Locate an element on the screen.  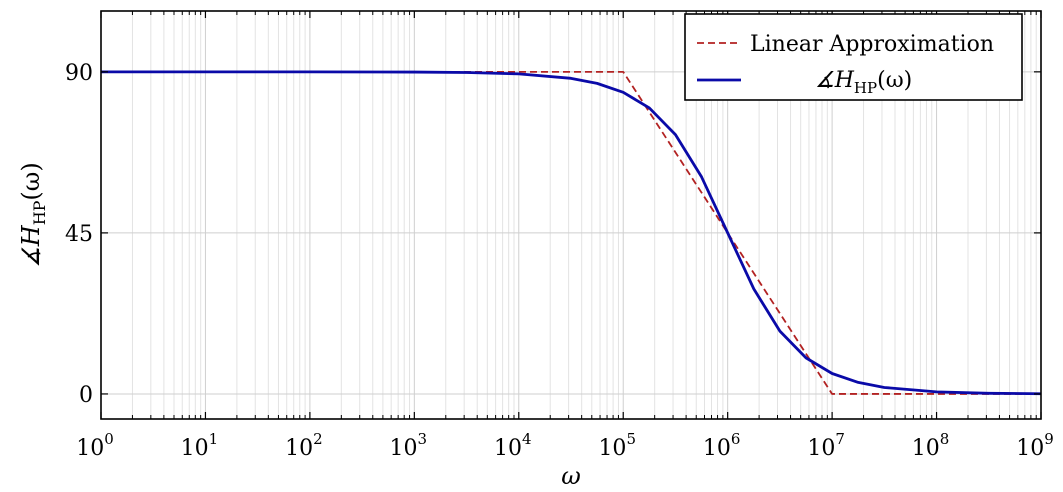
y-axis-label: ∡HHP(ω) is located at coordinates (33, 214).